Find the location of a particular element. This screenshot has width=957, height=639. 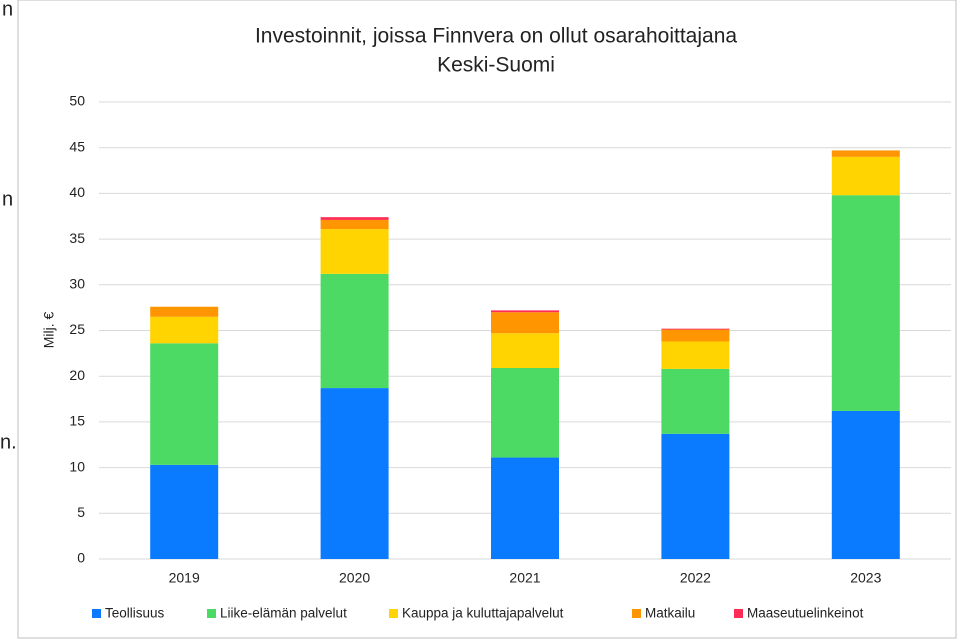

y-axis-label: Milj. € is located at coordinates (49, 330).